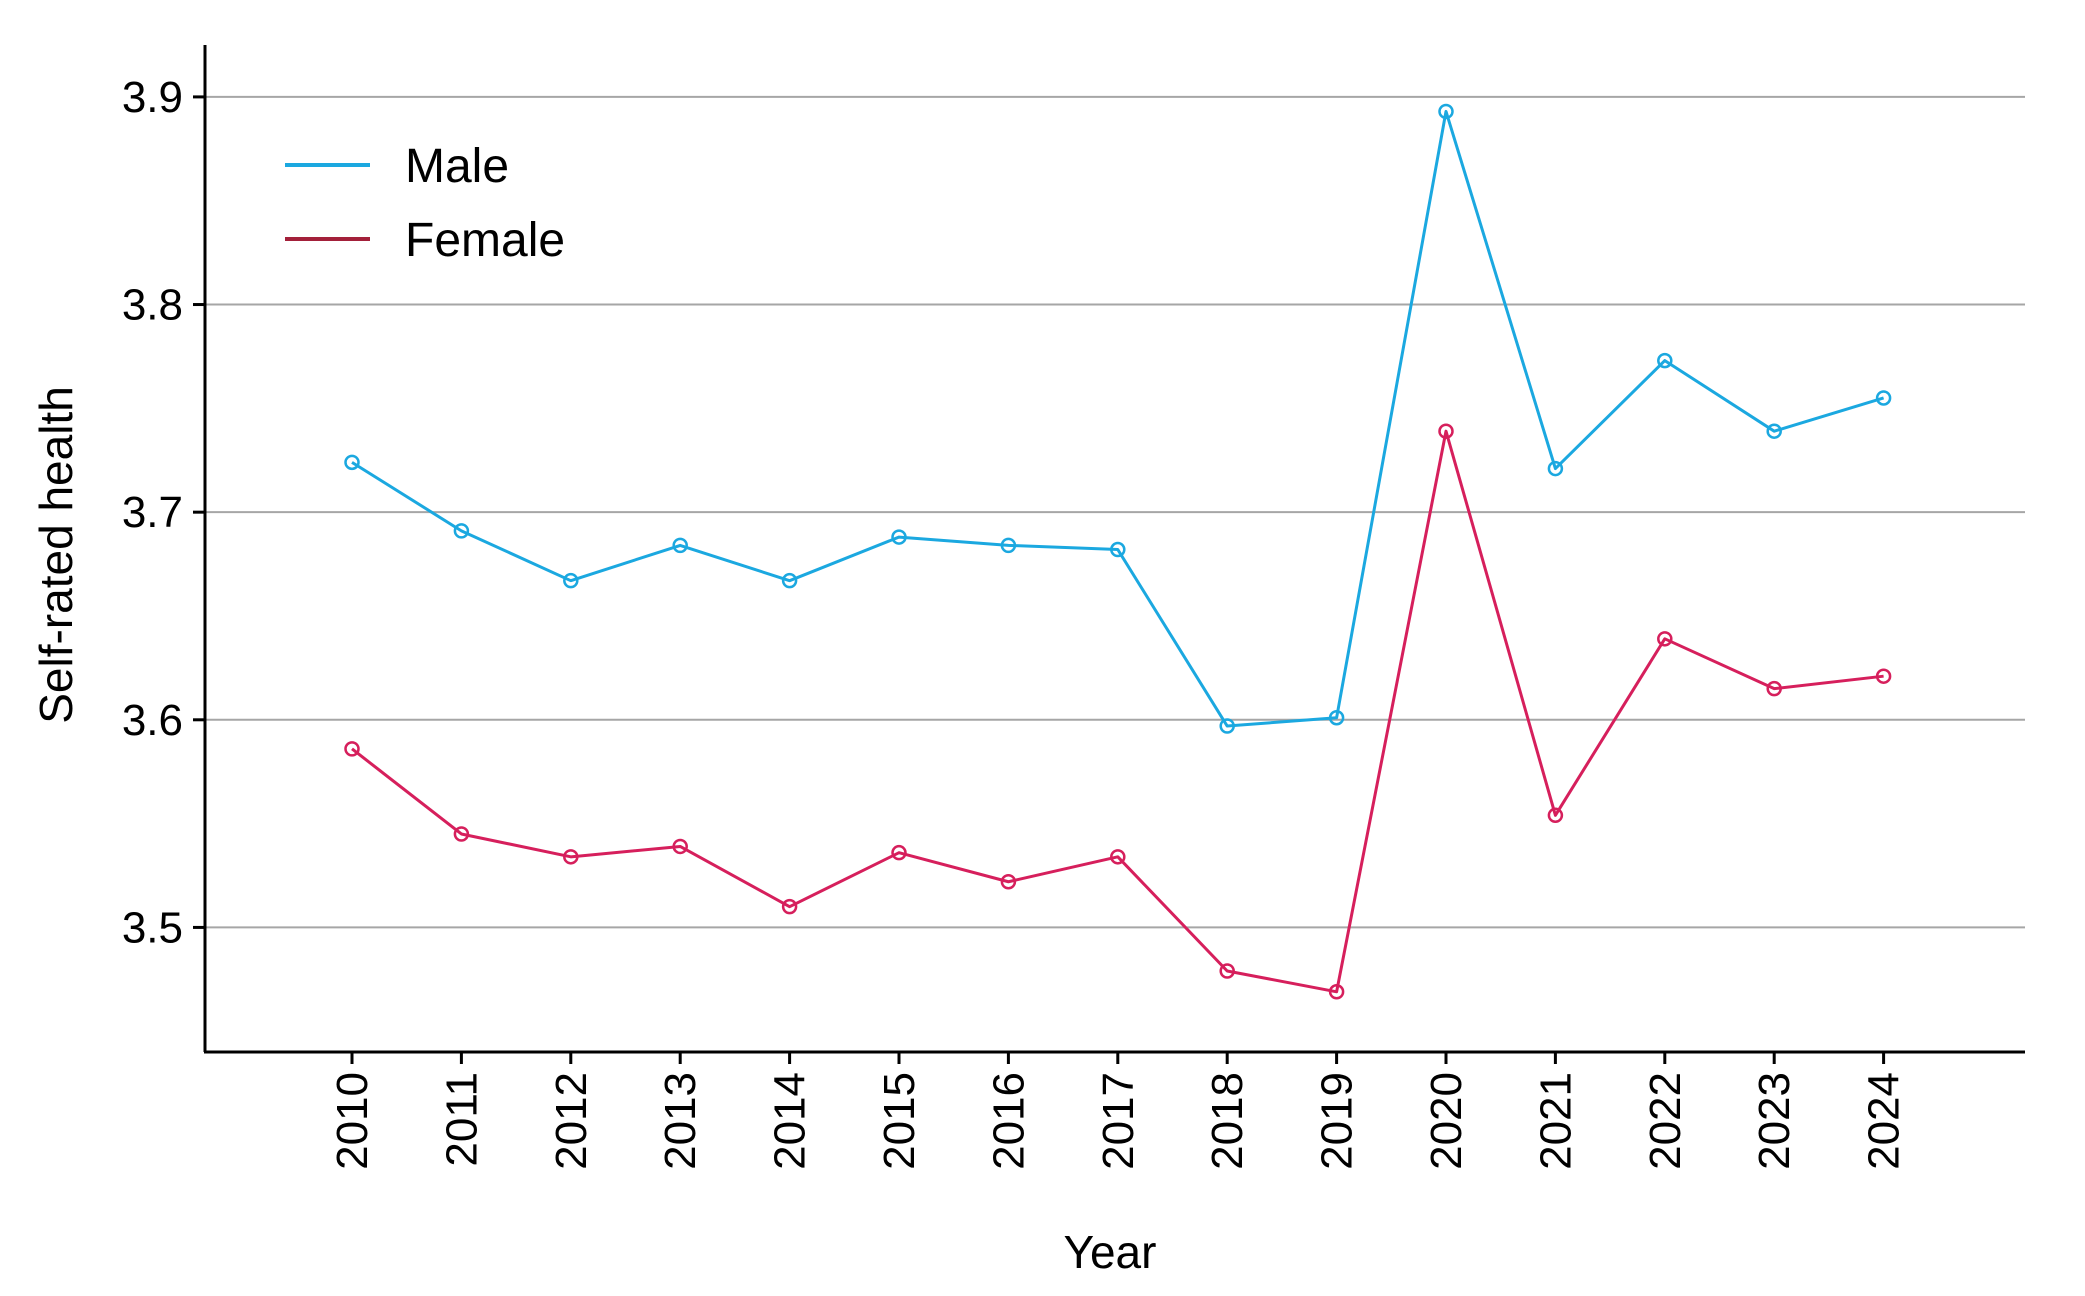 This screenshot has height=1296, width=2085. I want to click on x-tick-label: 2018, so click(1227, 1121).